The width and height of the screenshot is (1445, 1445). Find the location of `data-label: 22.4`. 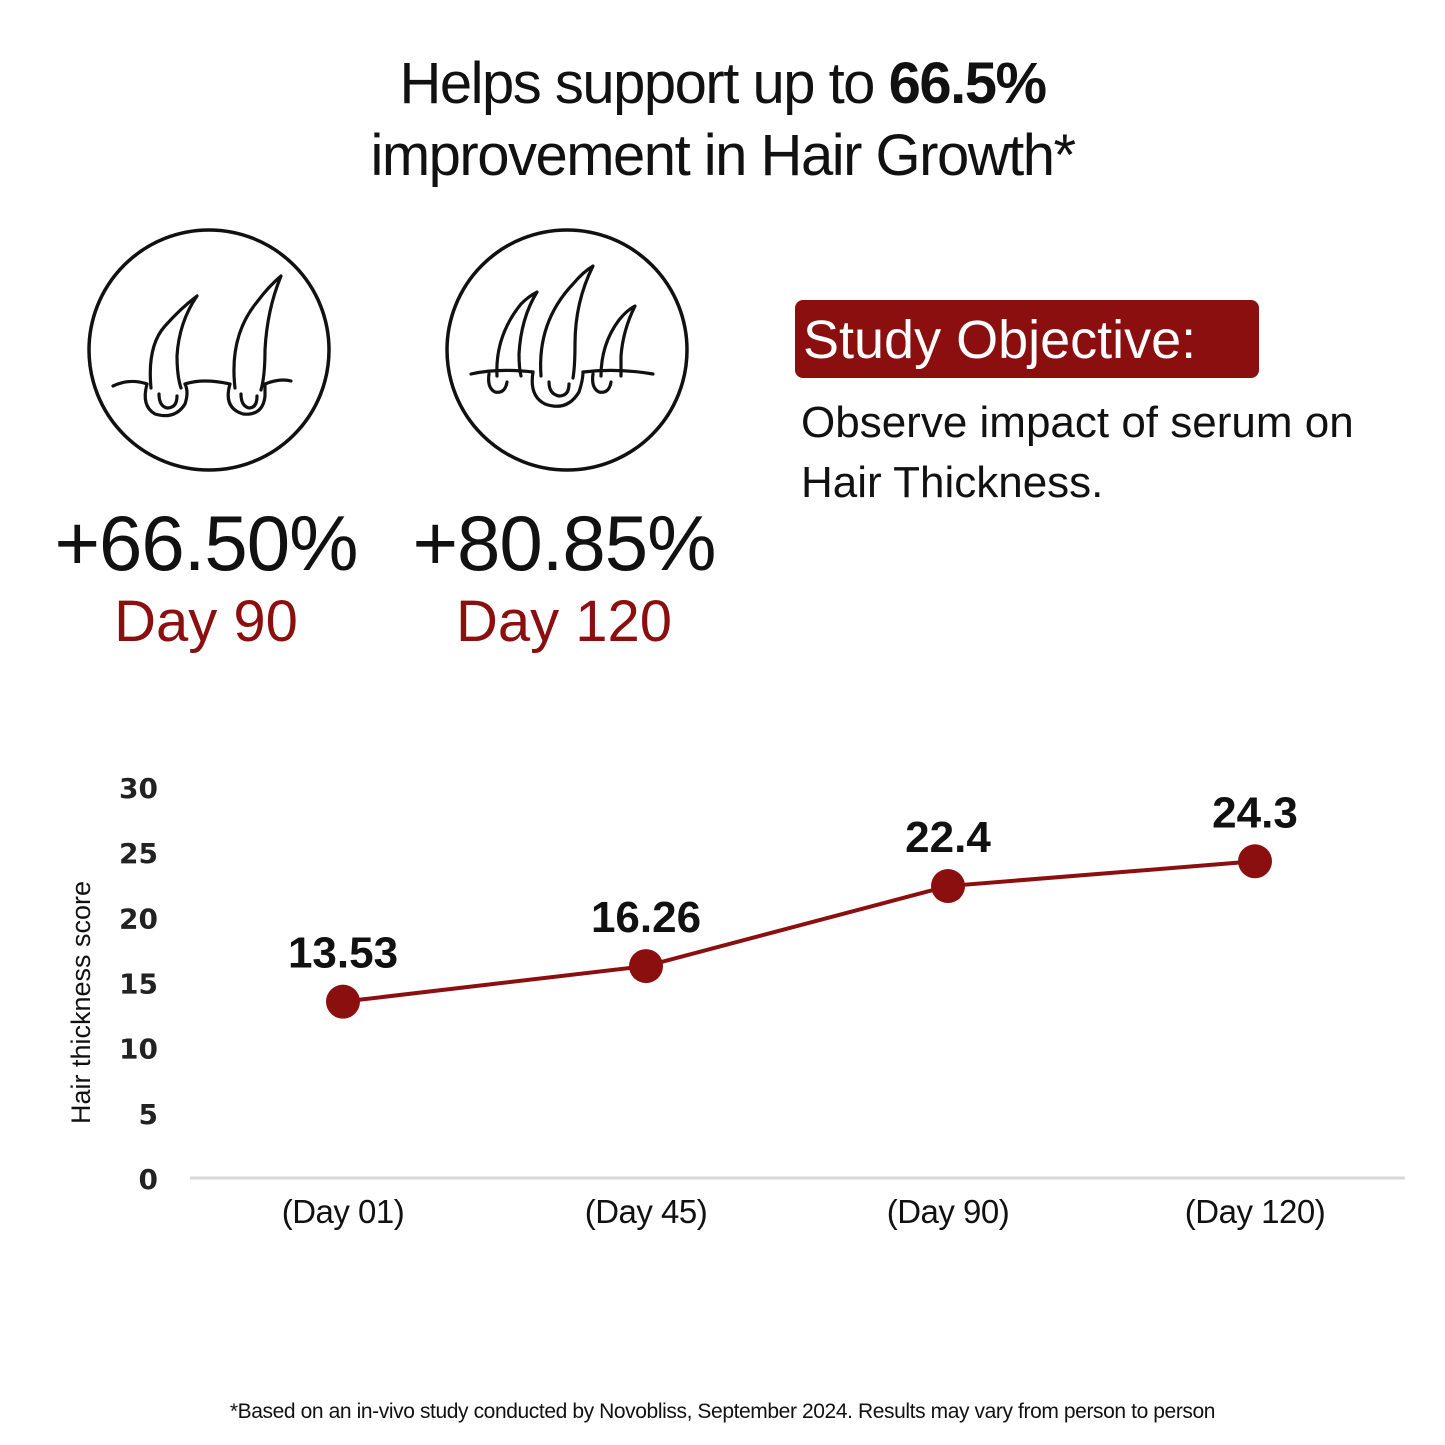

data-label: 22.4 is located at coordinates (948, 837).